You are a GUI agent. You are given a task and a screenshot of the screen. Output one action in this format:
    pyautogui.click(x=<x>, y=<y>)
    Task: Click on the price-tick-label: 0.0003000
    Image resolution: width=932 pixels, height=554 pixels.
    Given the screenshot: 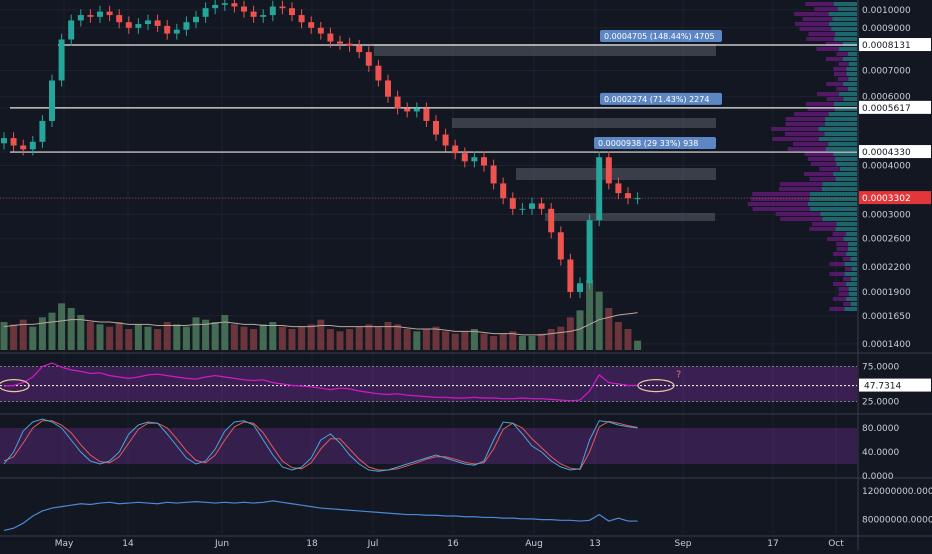 What is the action you would take?
    pyautogui.click(x=886, y=215)
    